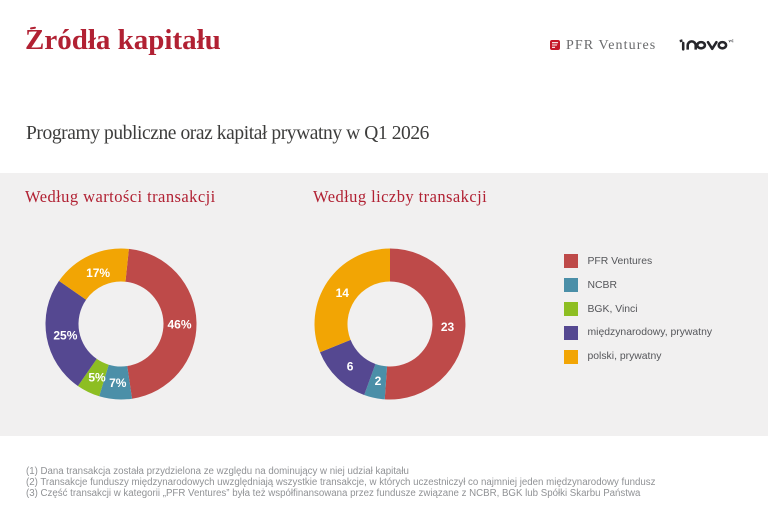  I want to click on svg-text: 23, so click(448, 327).